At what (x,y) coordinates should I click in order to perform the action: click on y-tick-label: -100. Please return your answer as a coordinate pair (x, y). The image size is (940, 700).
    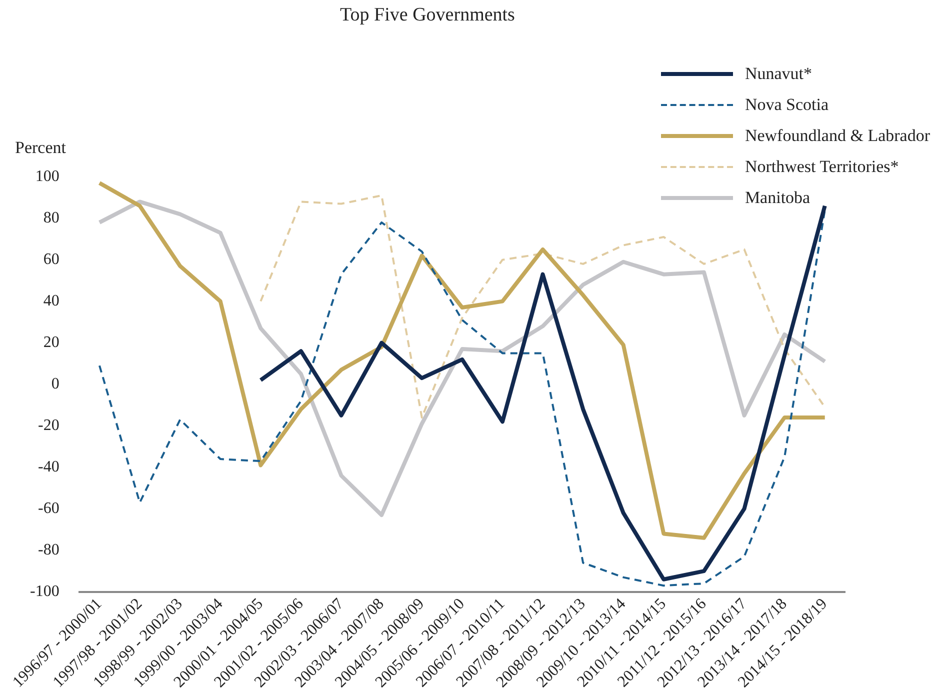
    Looking at the image, I should click on (45, 591).